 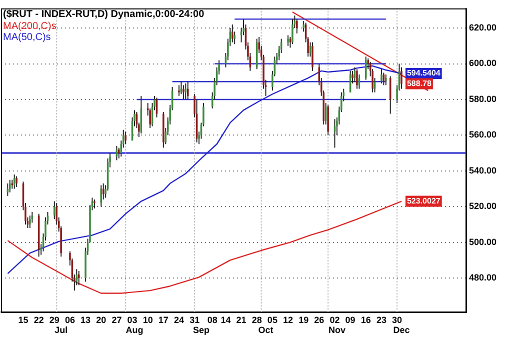 What do you see at coordinates (381, 319) in the screenshot?
I see `x-tick-label: 23` at bounding box center [381, 319].